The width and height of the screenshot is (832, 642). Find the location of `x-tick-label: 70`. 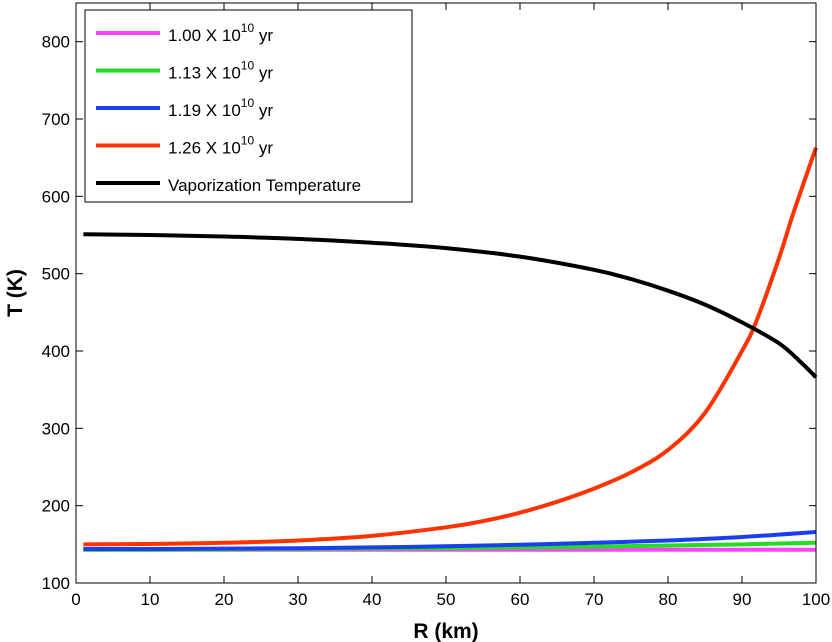

x-tick-label: 70 is located at coordinates (594, 599).